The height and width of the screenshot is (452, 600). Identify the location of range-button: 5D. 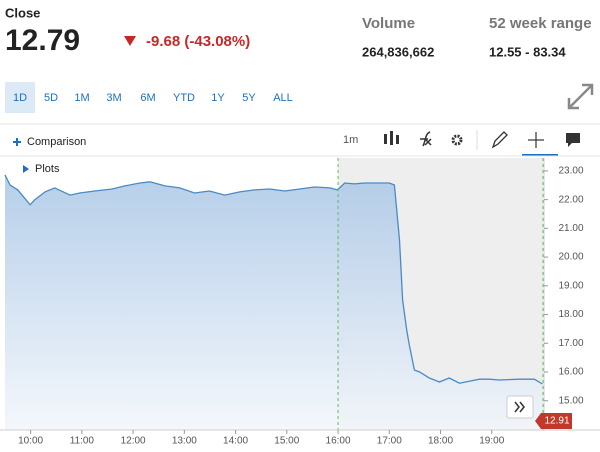
(51, 98).